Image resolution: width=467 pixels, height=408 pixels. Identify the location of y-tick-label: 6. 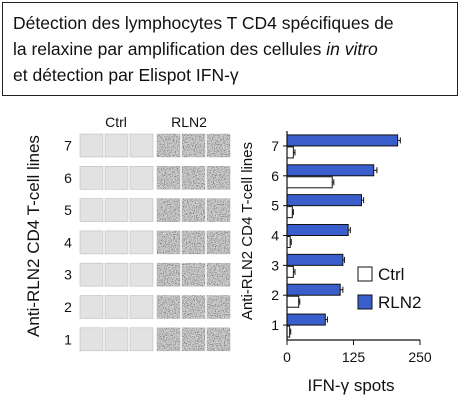
(275, 176).